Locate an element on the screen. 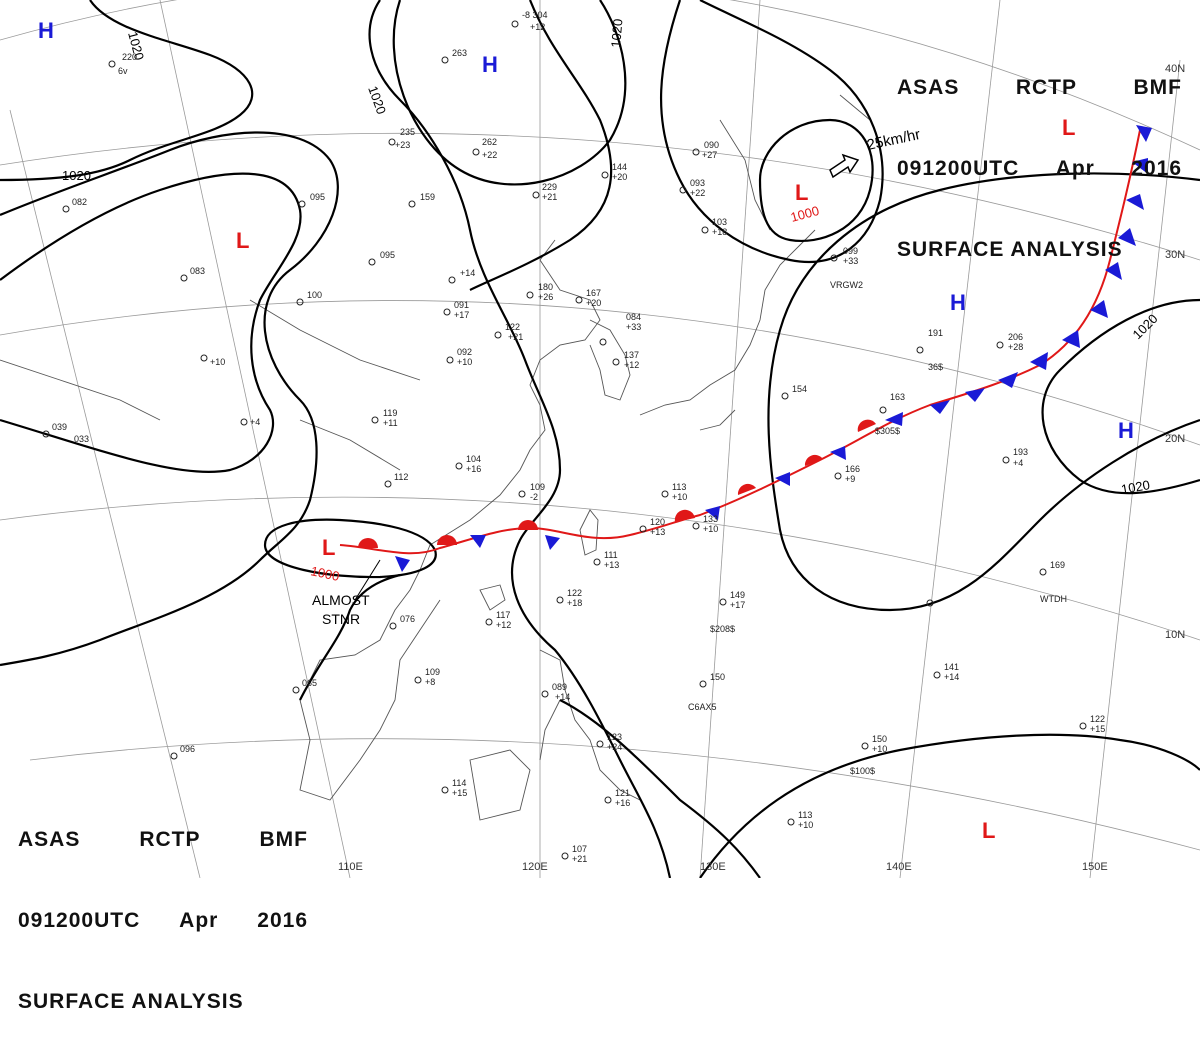  station-value: 112 is located at coordinates (401, 477).